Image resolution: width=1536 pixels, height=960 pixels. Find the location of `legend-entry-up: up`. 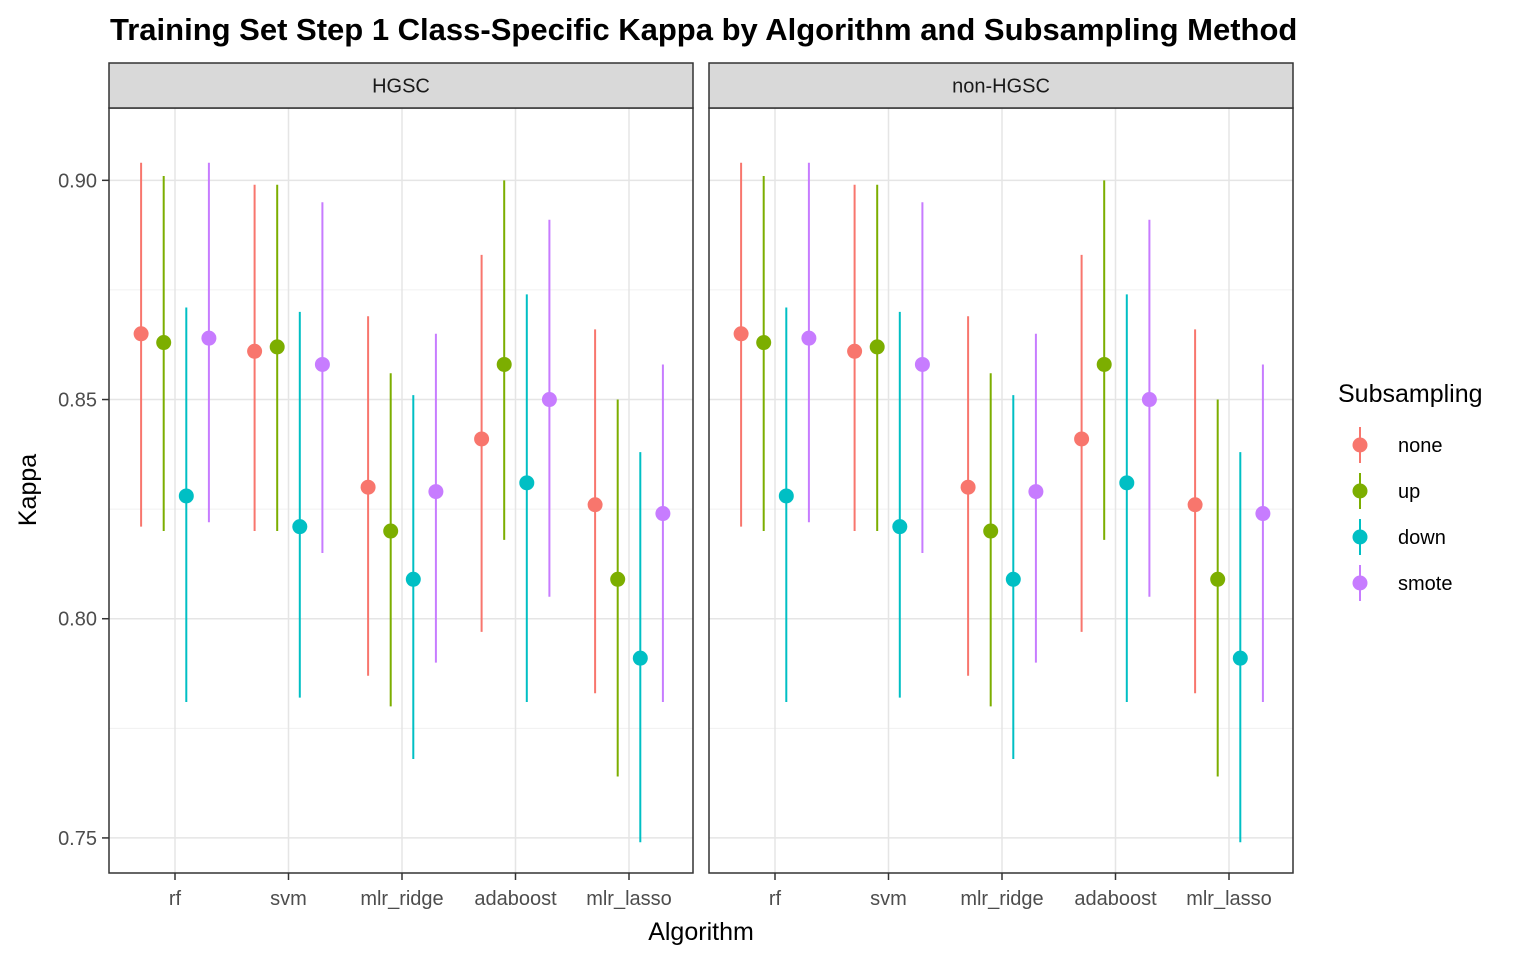

legend-entry-up: up is located at coordinates (1386, 491).